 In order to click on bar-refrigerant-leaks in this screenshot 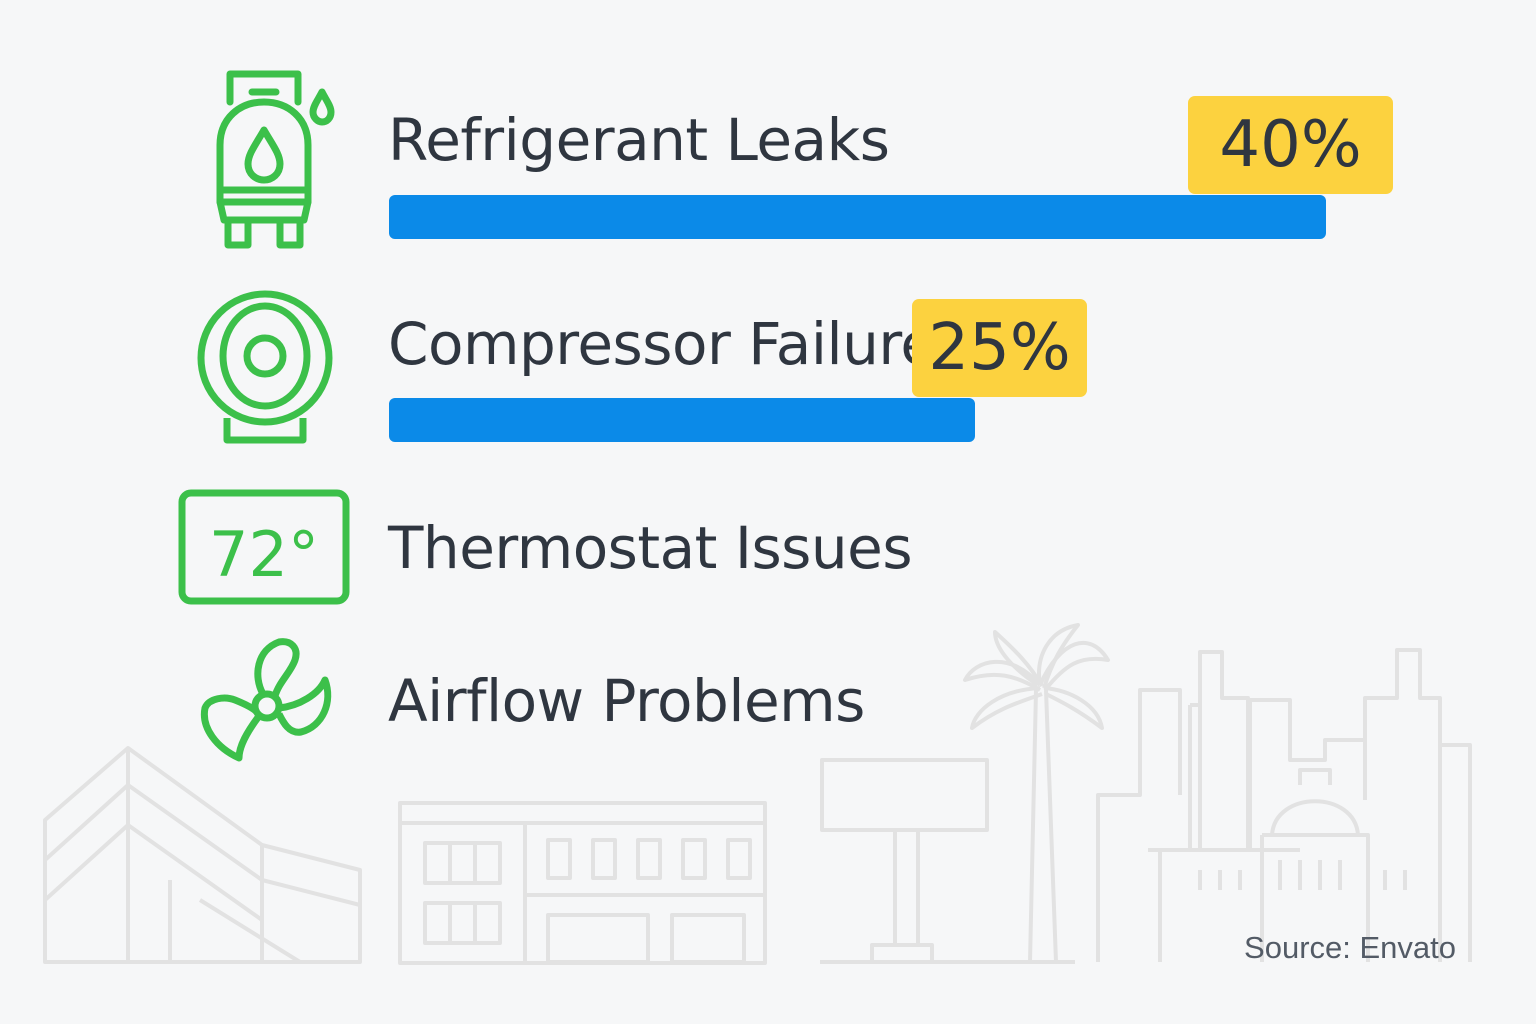, I will do `click(857, 217)`.